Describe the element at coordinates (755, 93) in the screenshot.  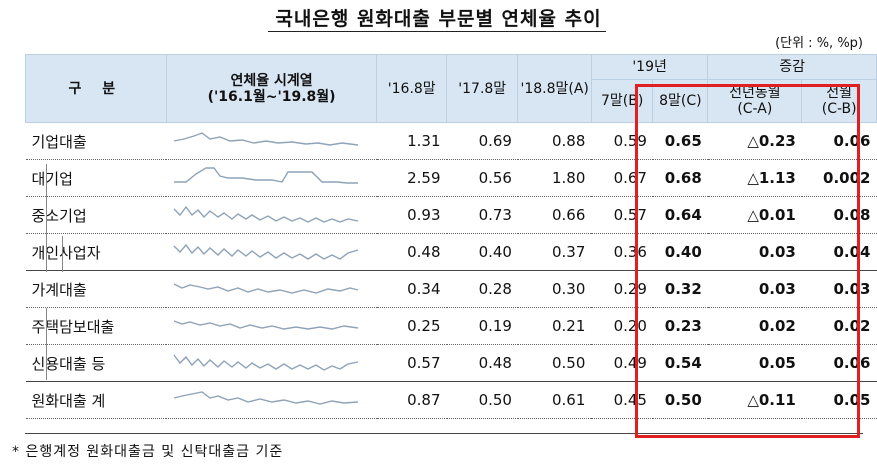
I see `header-yoy-line1: 전년동월` at that location.